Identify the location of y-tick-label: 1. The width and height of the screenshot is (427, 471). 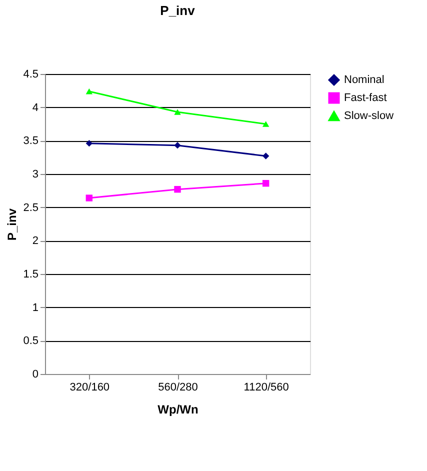
(35, 308).